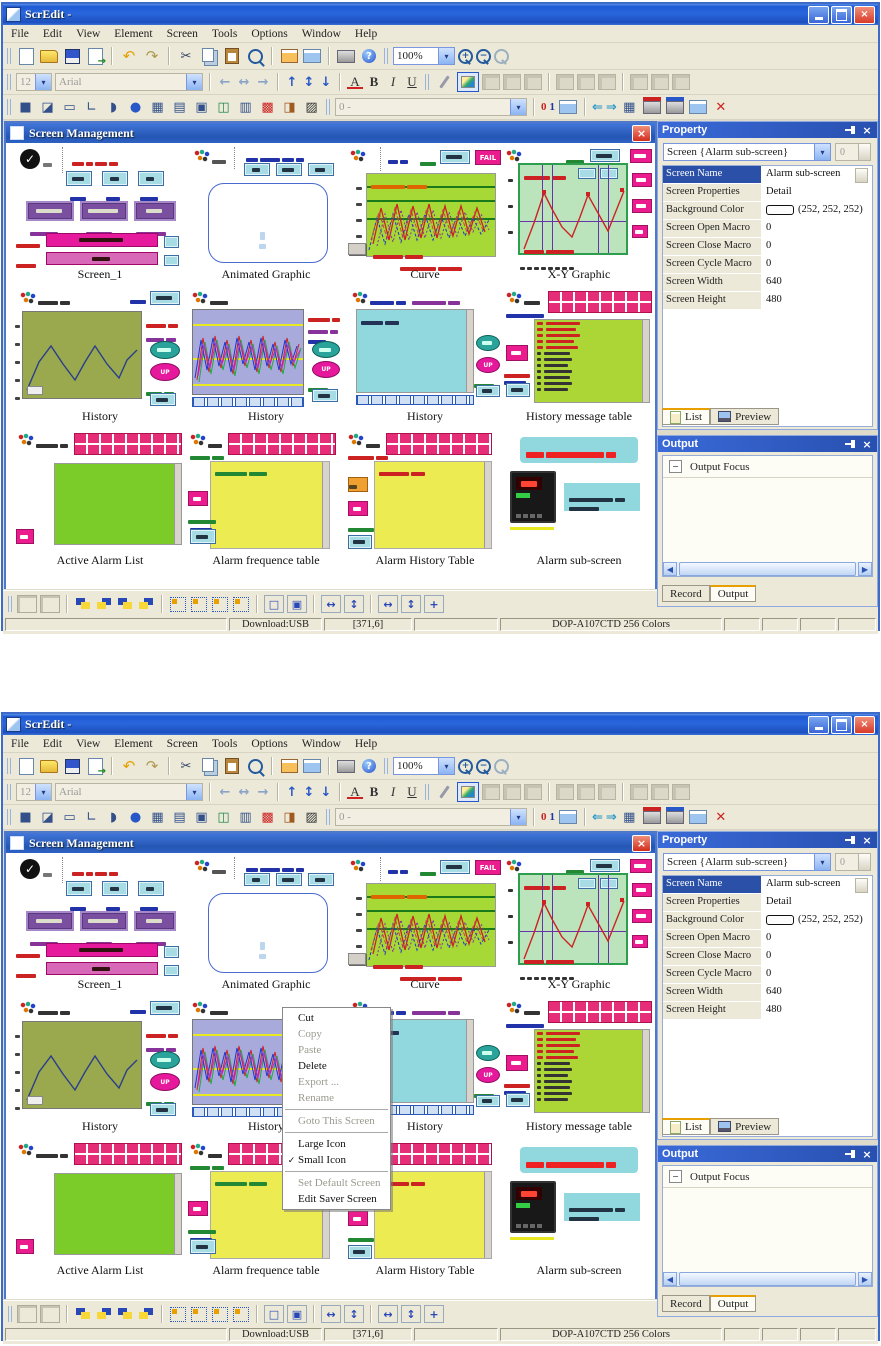  What do you see at coordinates (220, 1314) in the screenshot?
I see `align-top-edge-icon` at bounding box center [220, 1314].